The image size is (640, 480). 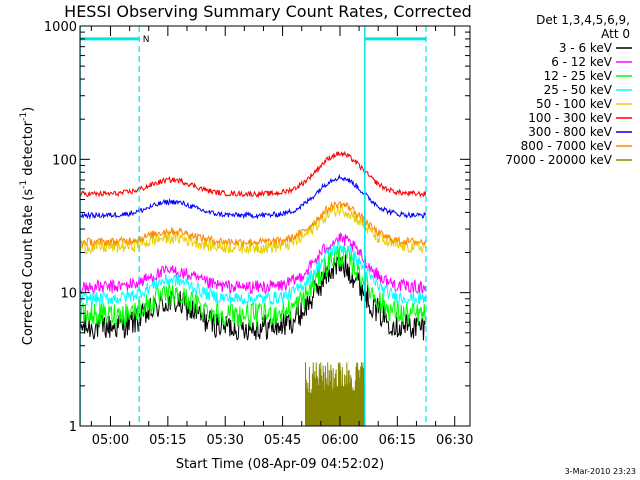 What do you see at coordinates (73, 427) in the screenshot?
I see `y-tick-label: 1` at bounding box center [73, 427].